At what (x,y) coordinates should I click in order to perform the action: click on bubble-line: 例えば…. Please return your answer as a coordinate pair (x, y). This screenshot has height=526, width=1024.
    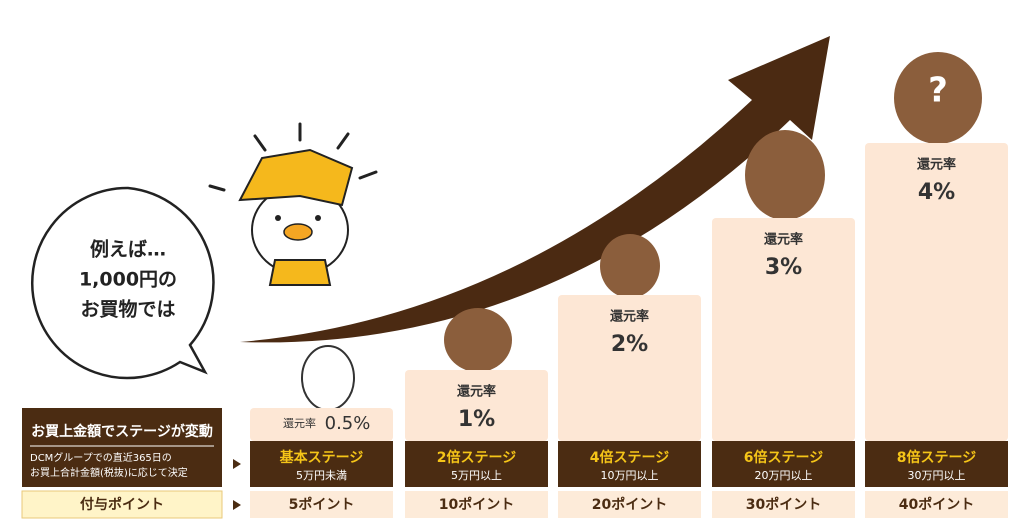
    Looking at the image, I should click on (128, 249).